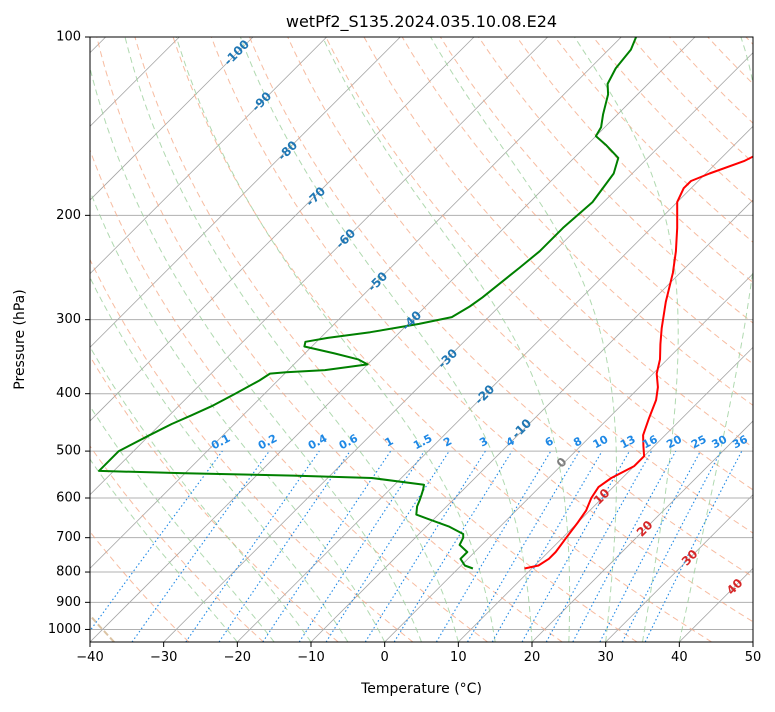  What do you see at coordinates (163, 657) in the screenshot?
I see `x-tick-label: −30` at bounding box center [163, 657].